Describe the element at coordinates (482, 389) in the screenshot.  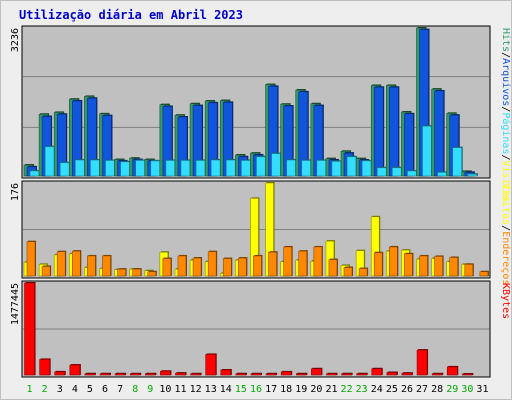
I see `day-label-31: 31` at that location.